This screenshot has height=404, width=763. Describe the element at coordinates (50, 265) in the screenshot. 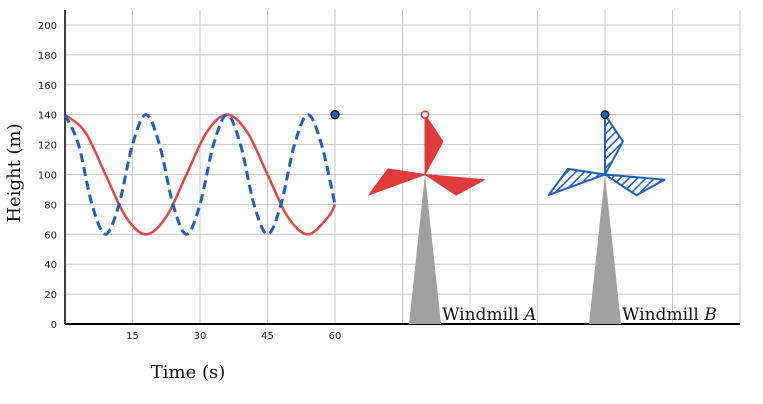

I see `y-tick-label: 40` at that location.